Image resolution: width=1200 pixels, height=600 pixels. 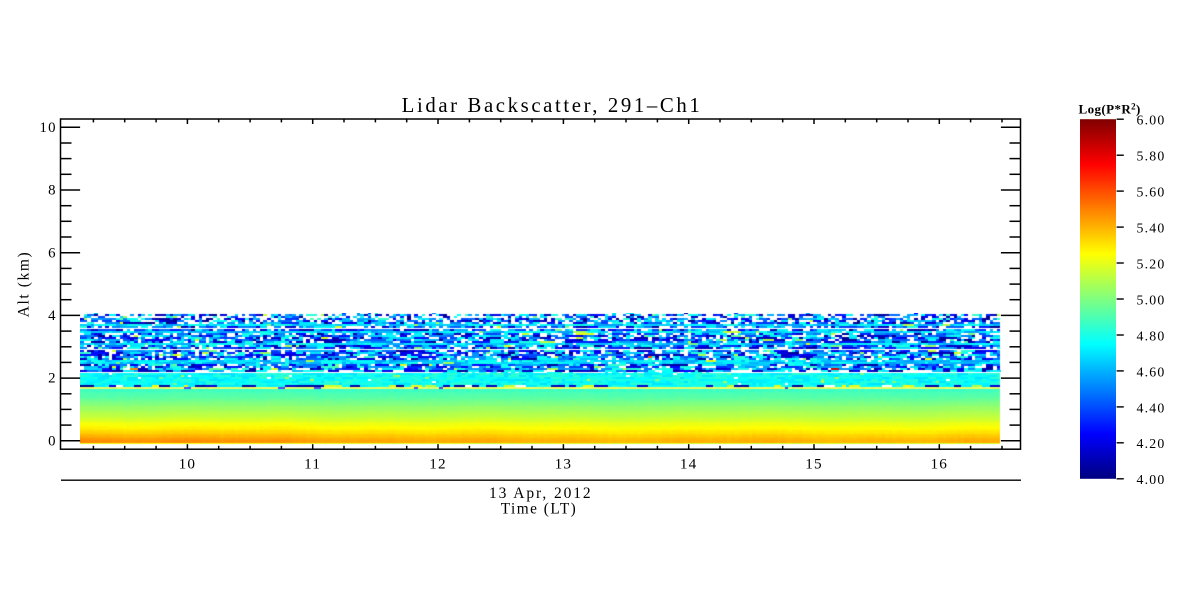 I want to click on svg-text: 14, so click(x=689, y=463).